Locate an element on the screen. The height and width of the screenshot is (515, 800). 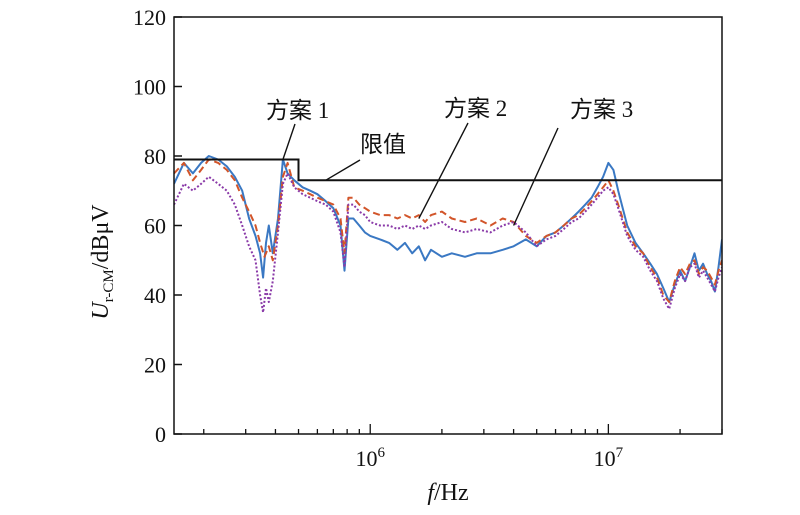
annotation-label: 方案 3 is located at coordinates (601, 109).